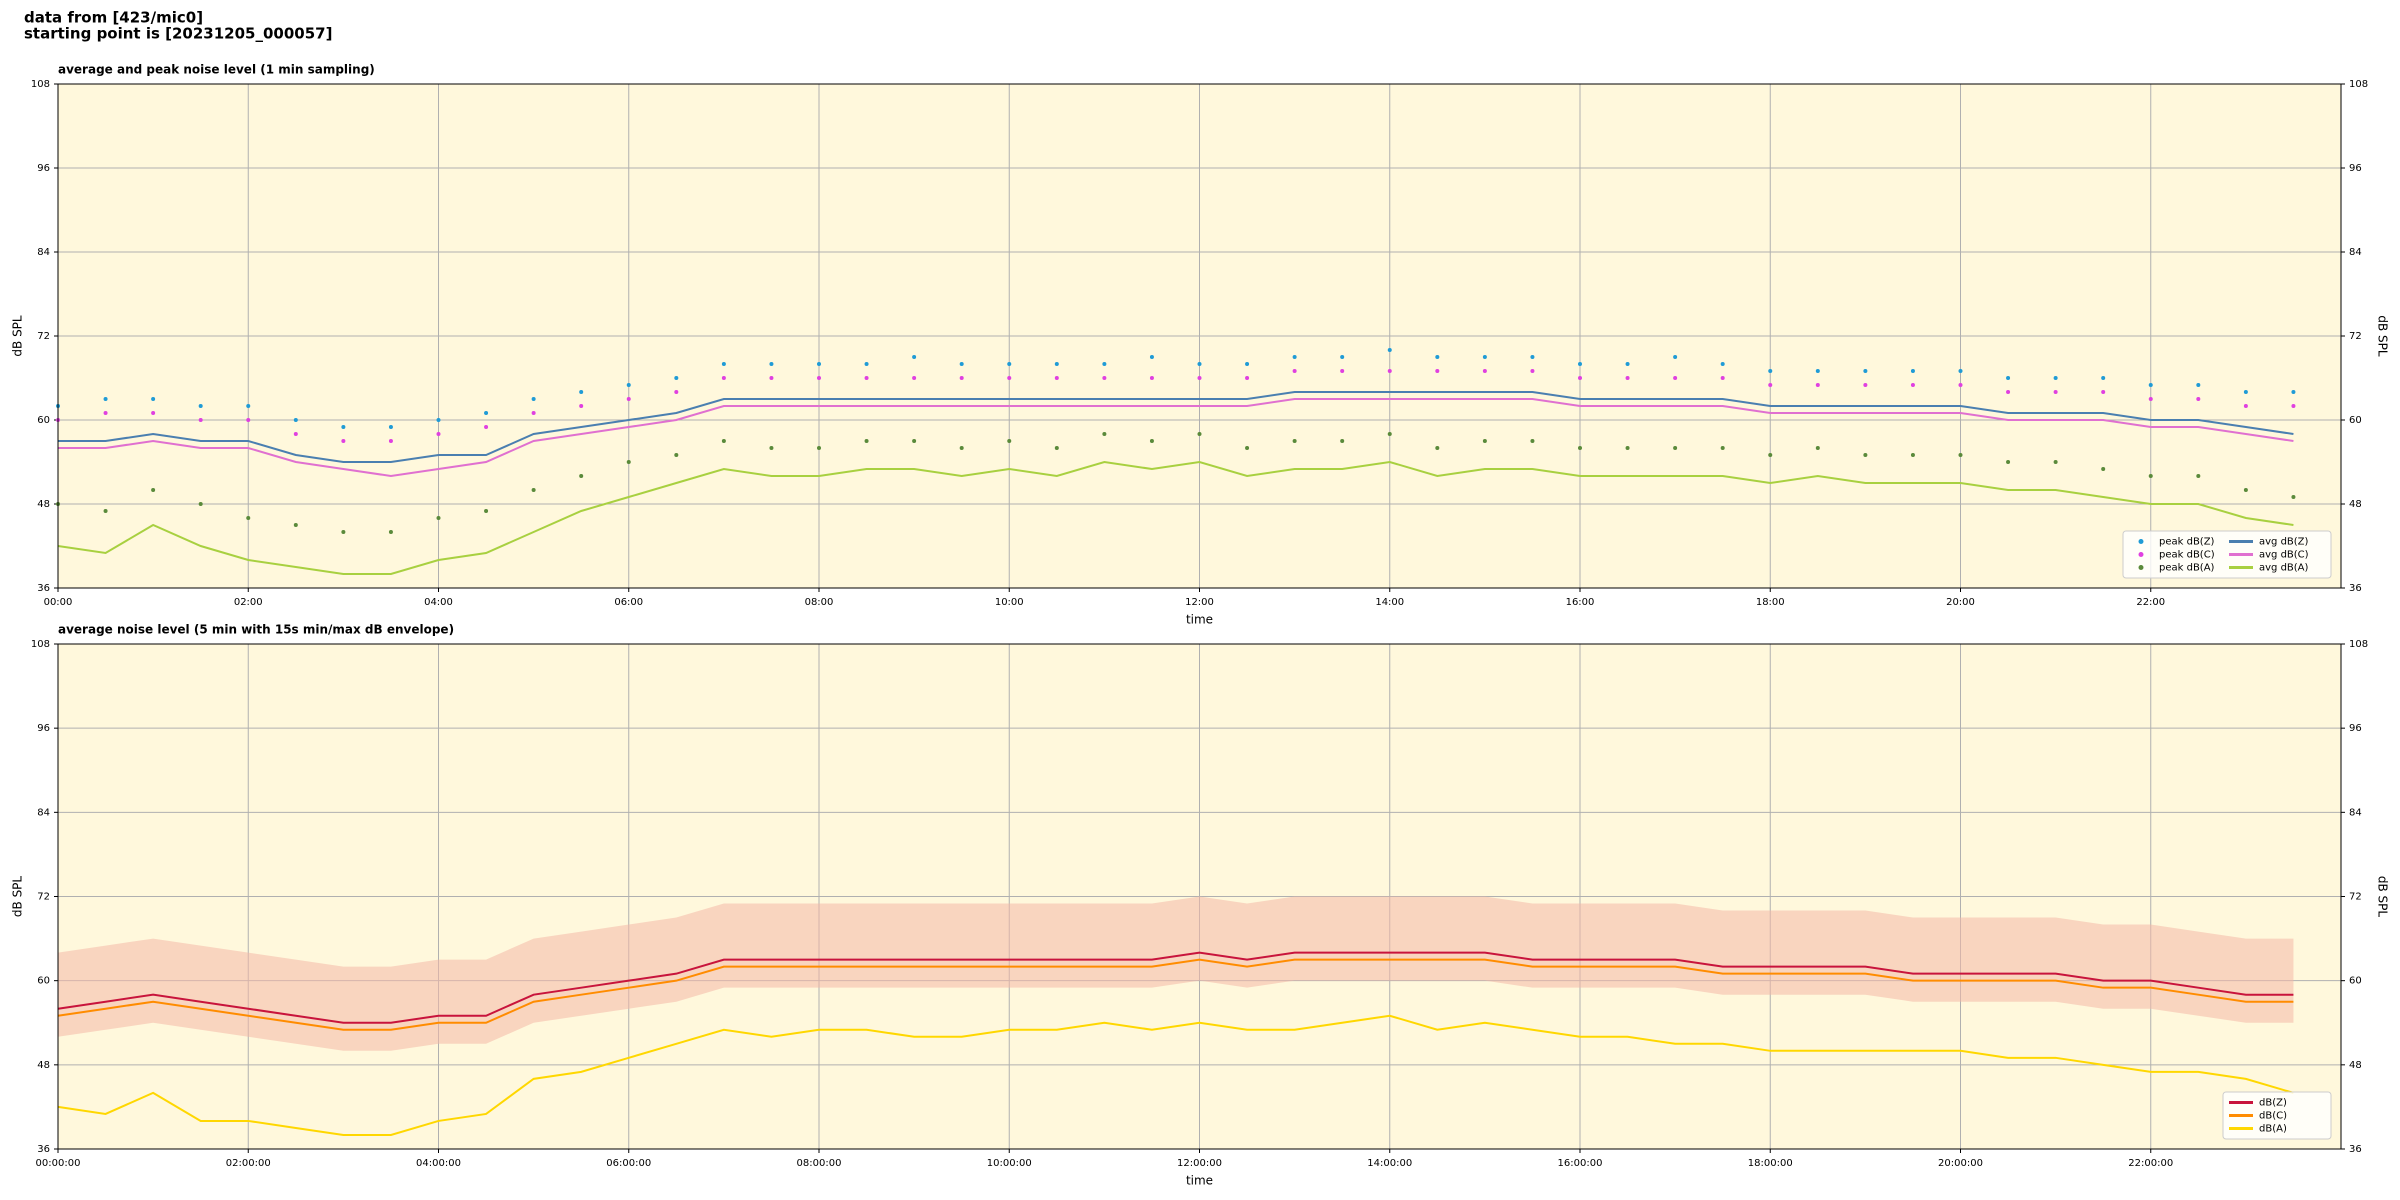  I want to click on x-tick-label: 10:00, so click(1009, 602).